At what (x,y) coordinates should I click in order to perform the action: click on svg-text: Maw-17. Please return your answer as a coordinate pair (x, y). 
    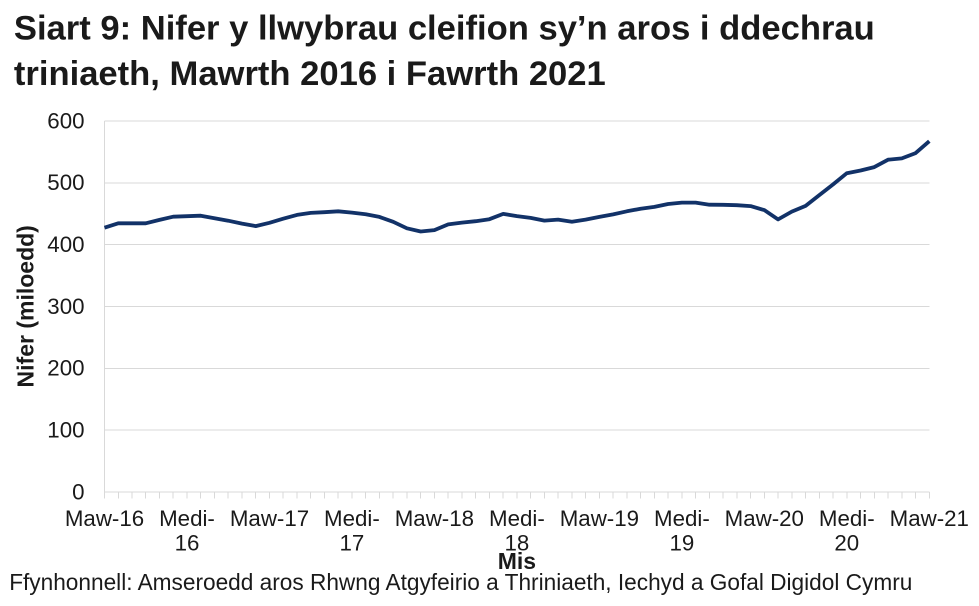
    Looking at the image, I should click on (269, 518).